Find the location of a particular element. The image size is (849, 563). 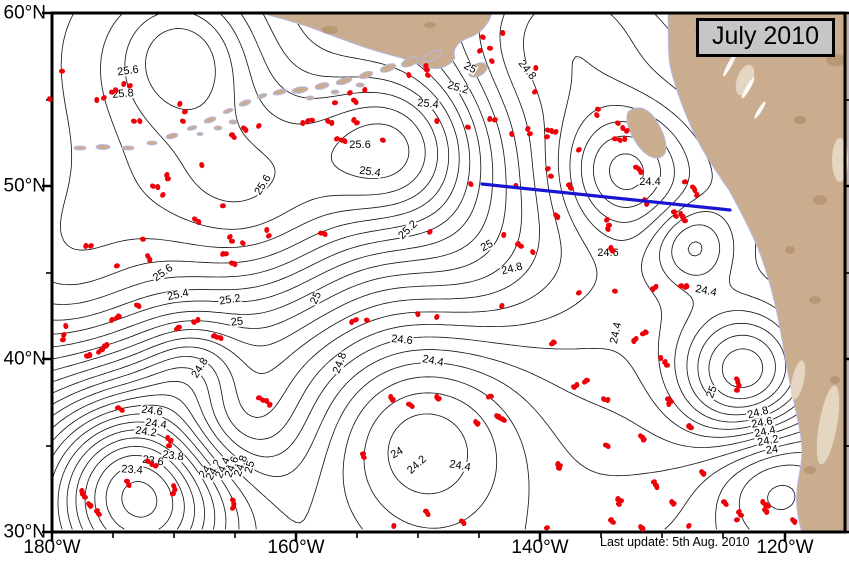

y-axis-label: 40°N is located at coordinates (24, 359).